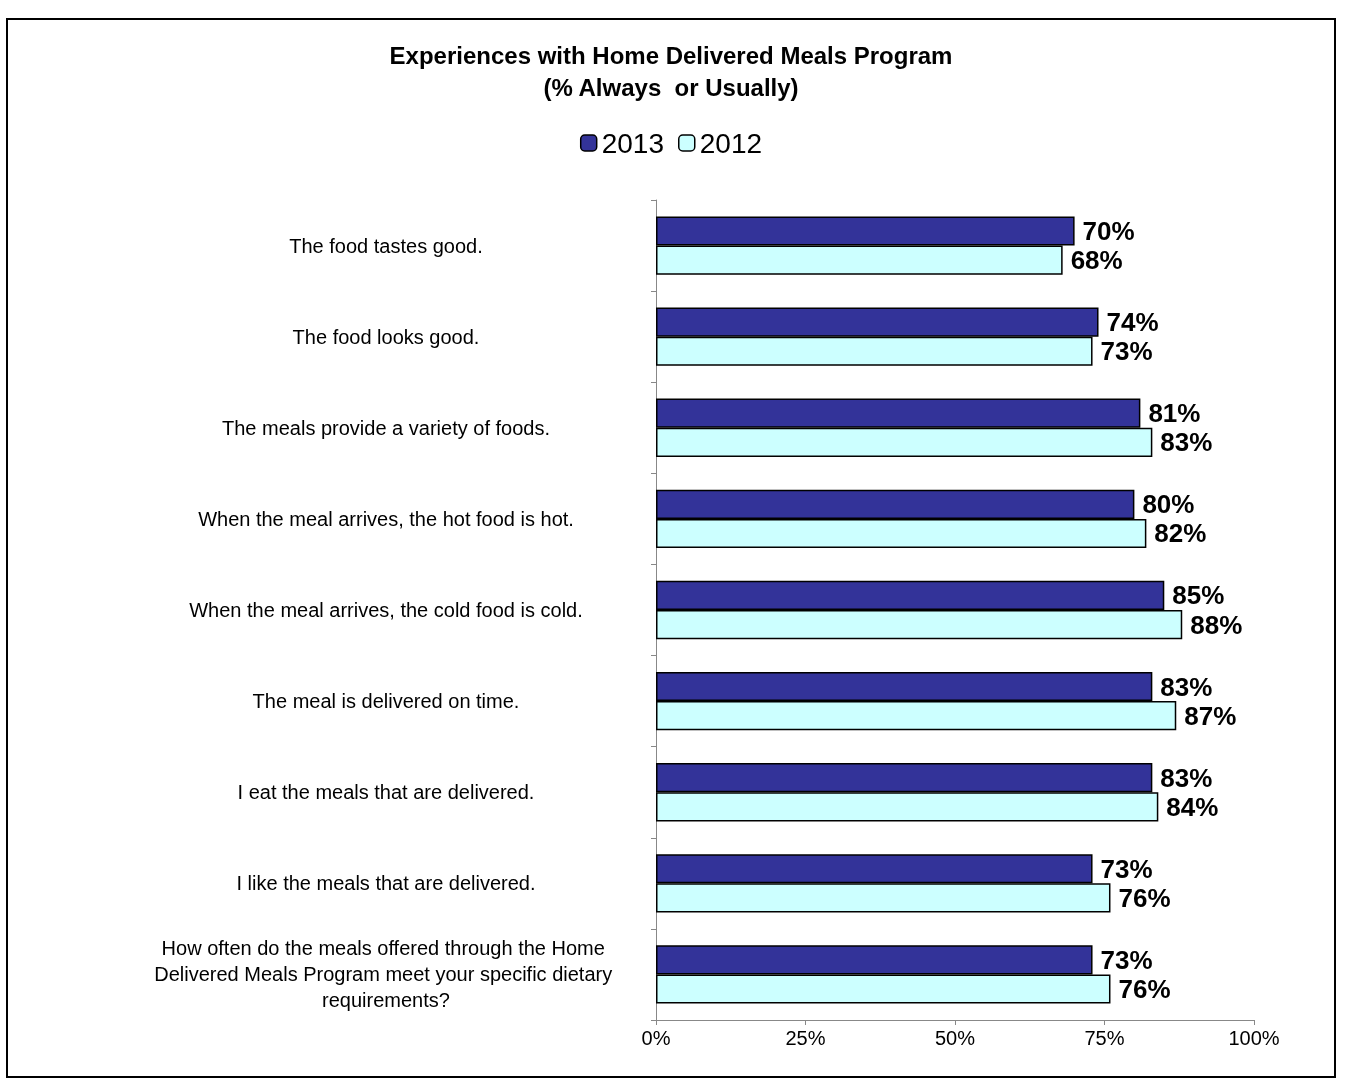 This screenshot has width=1346, height=1081. What do you see at coordinates (1132, 322) in the screenshot?
I see `data-label: 74%` at bounding box center [1132, 322].